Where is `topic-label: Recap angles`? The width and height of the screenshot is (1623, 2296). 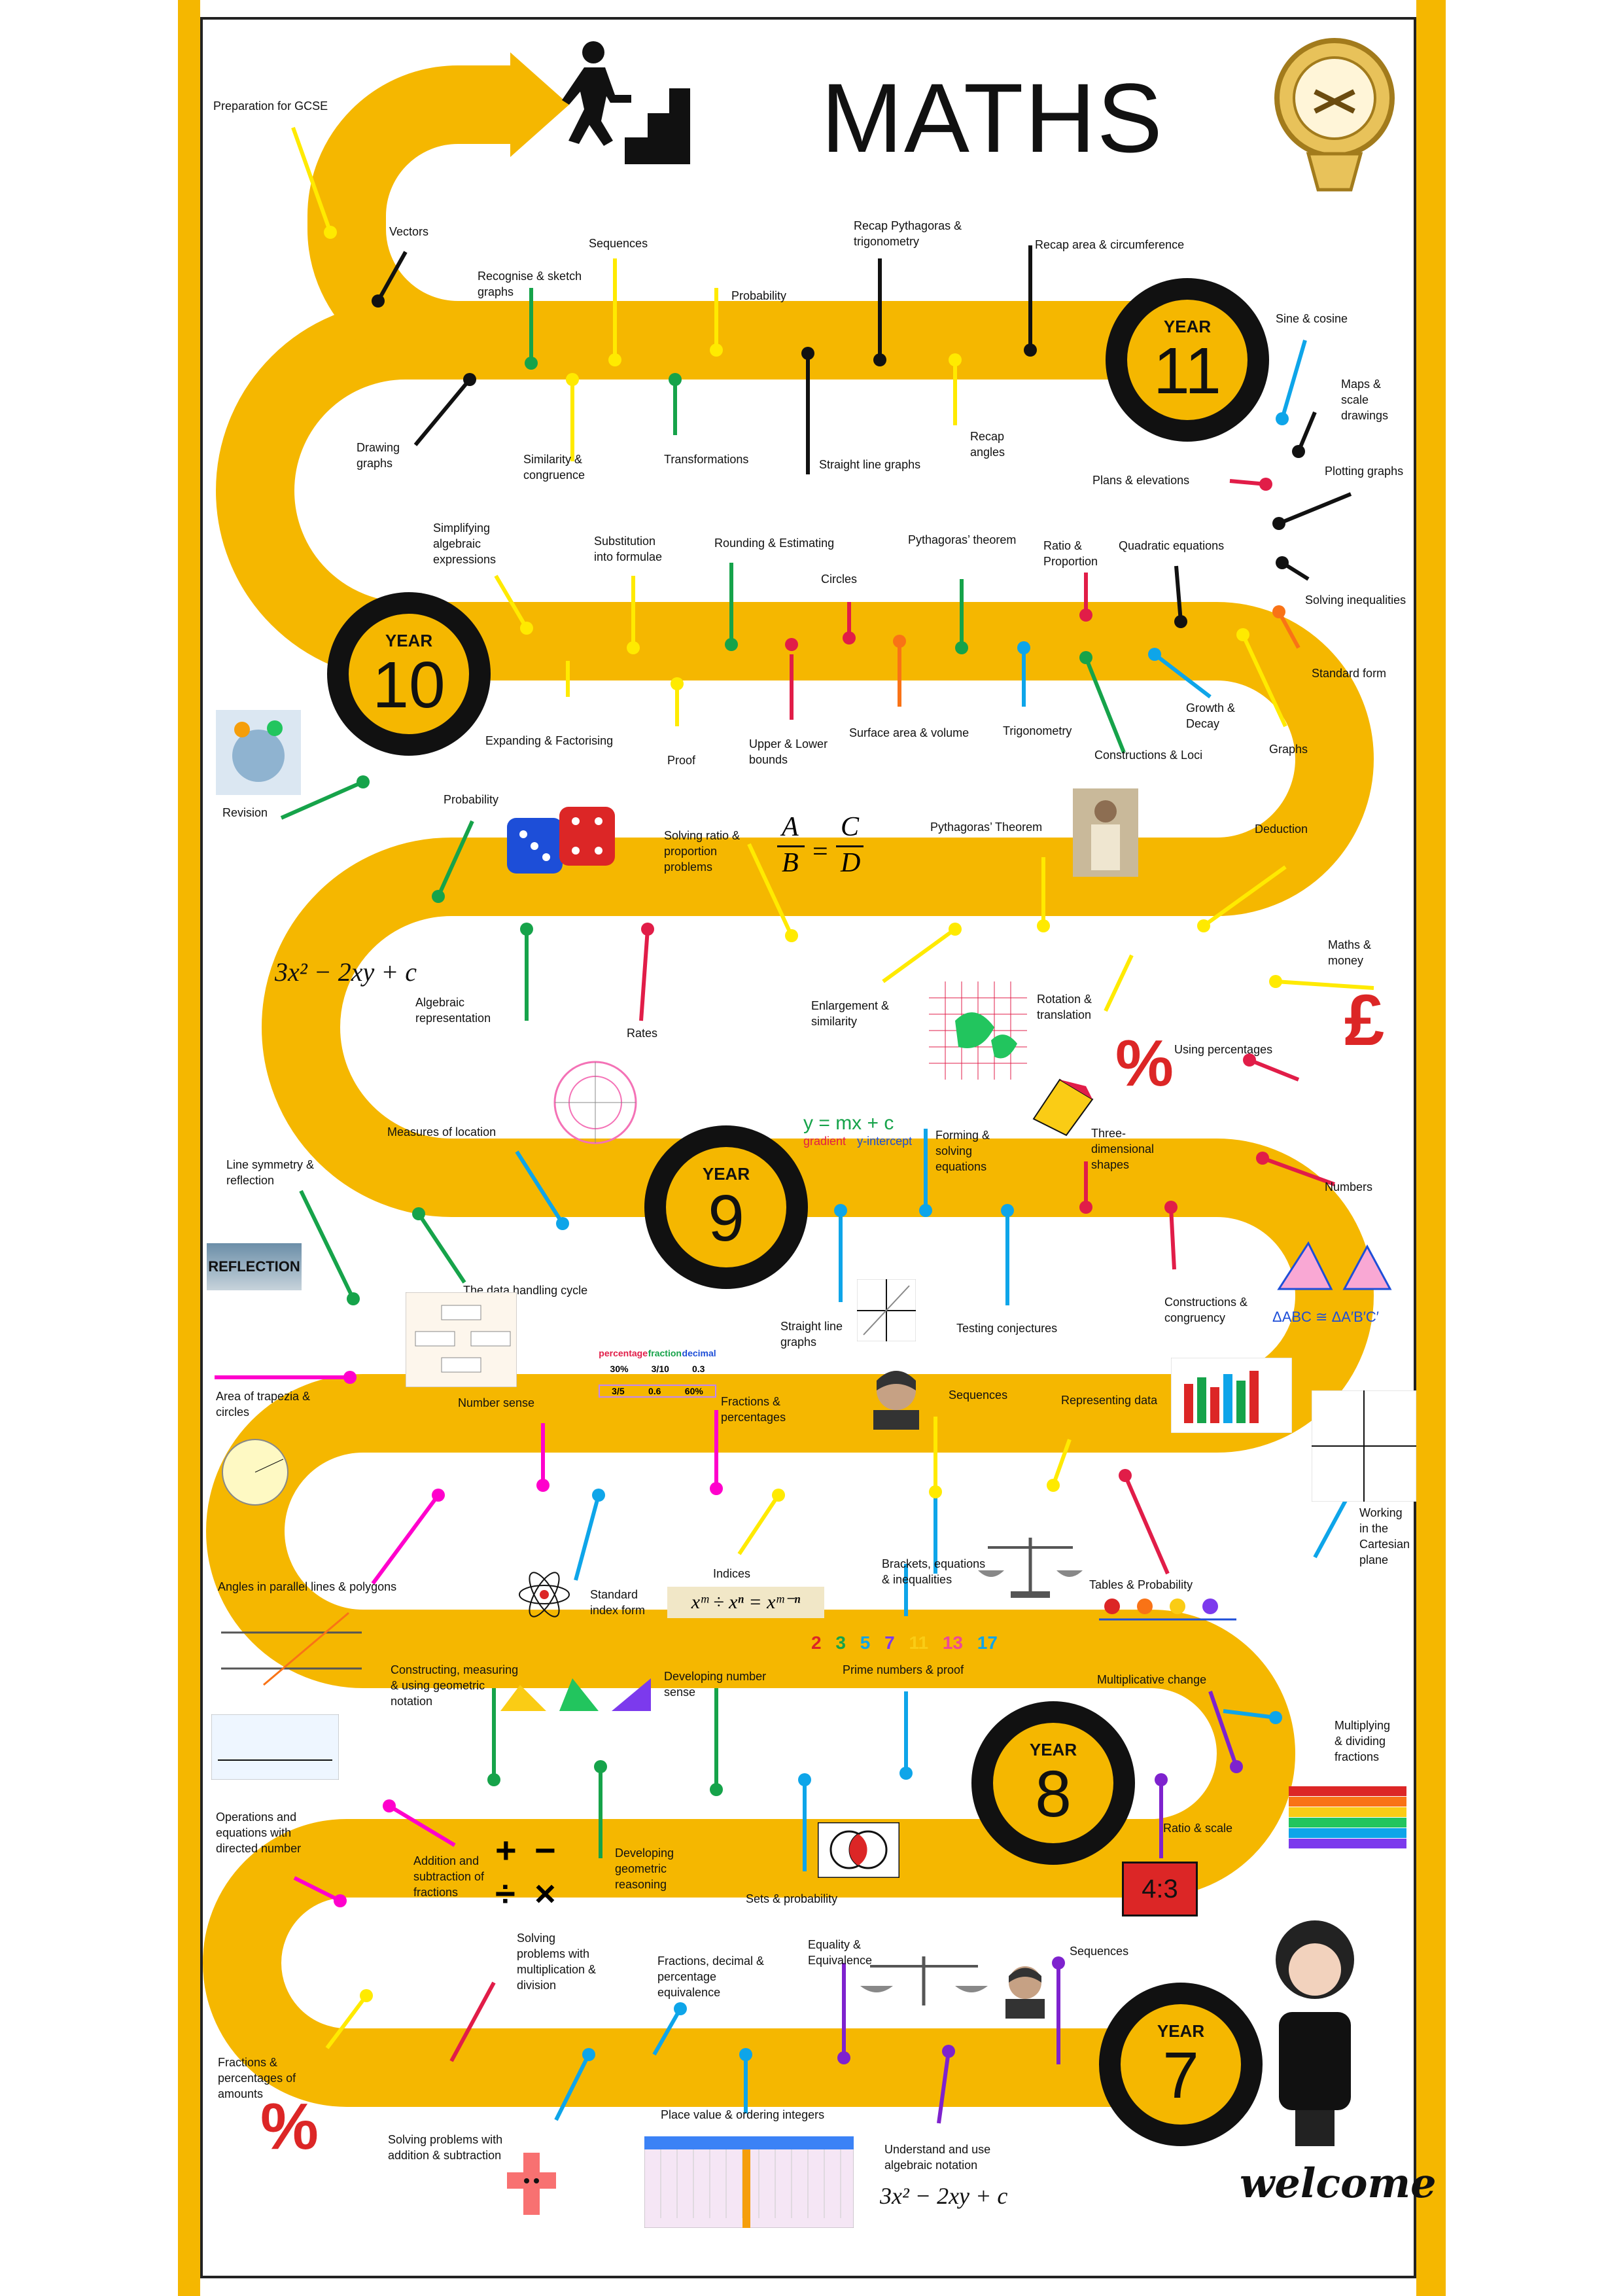
topic-label: Recap angles is located at coordinates (988, 444).